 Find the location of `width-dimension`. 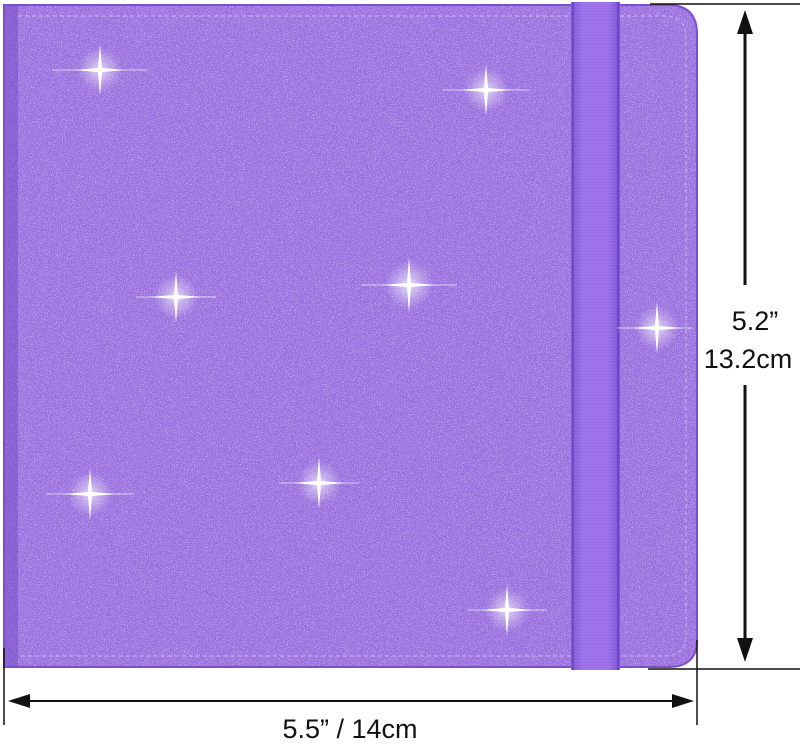

width-dimension is located at coordinates (350, 682).